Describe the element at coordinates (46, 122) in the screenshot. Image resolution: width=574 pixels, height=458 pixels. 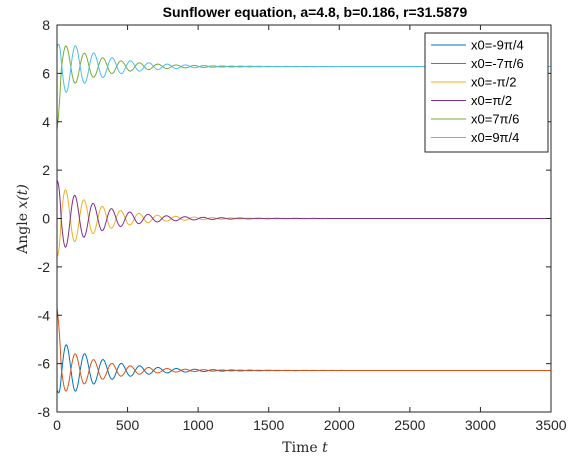
I see `y-tick-label: 4` at that location.